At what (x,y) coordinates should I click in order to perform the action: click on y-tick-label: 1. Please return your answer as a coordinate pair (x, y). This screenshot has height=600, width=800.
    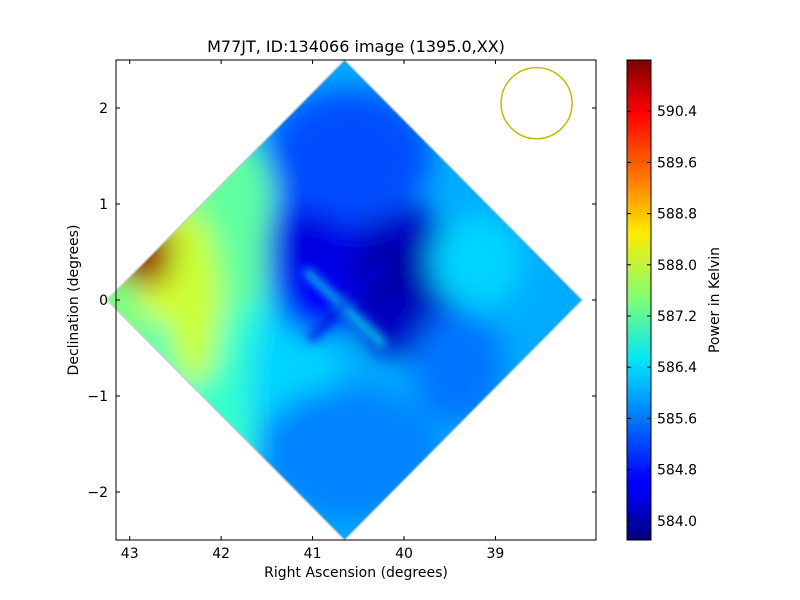
    Looking at the image, I should click on (103, 205).